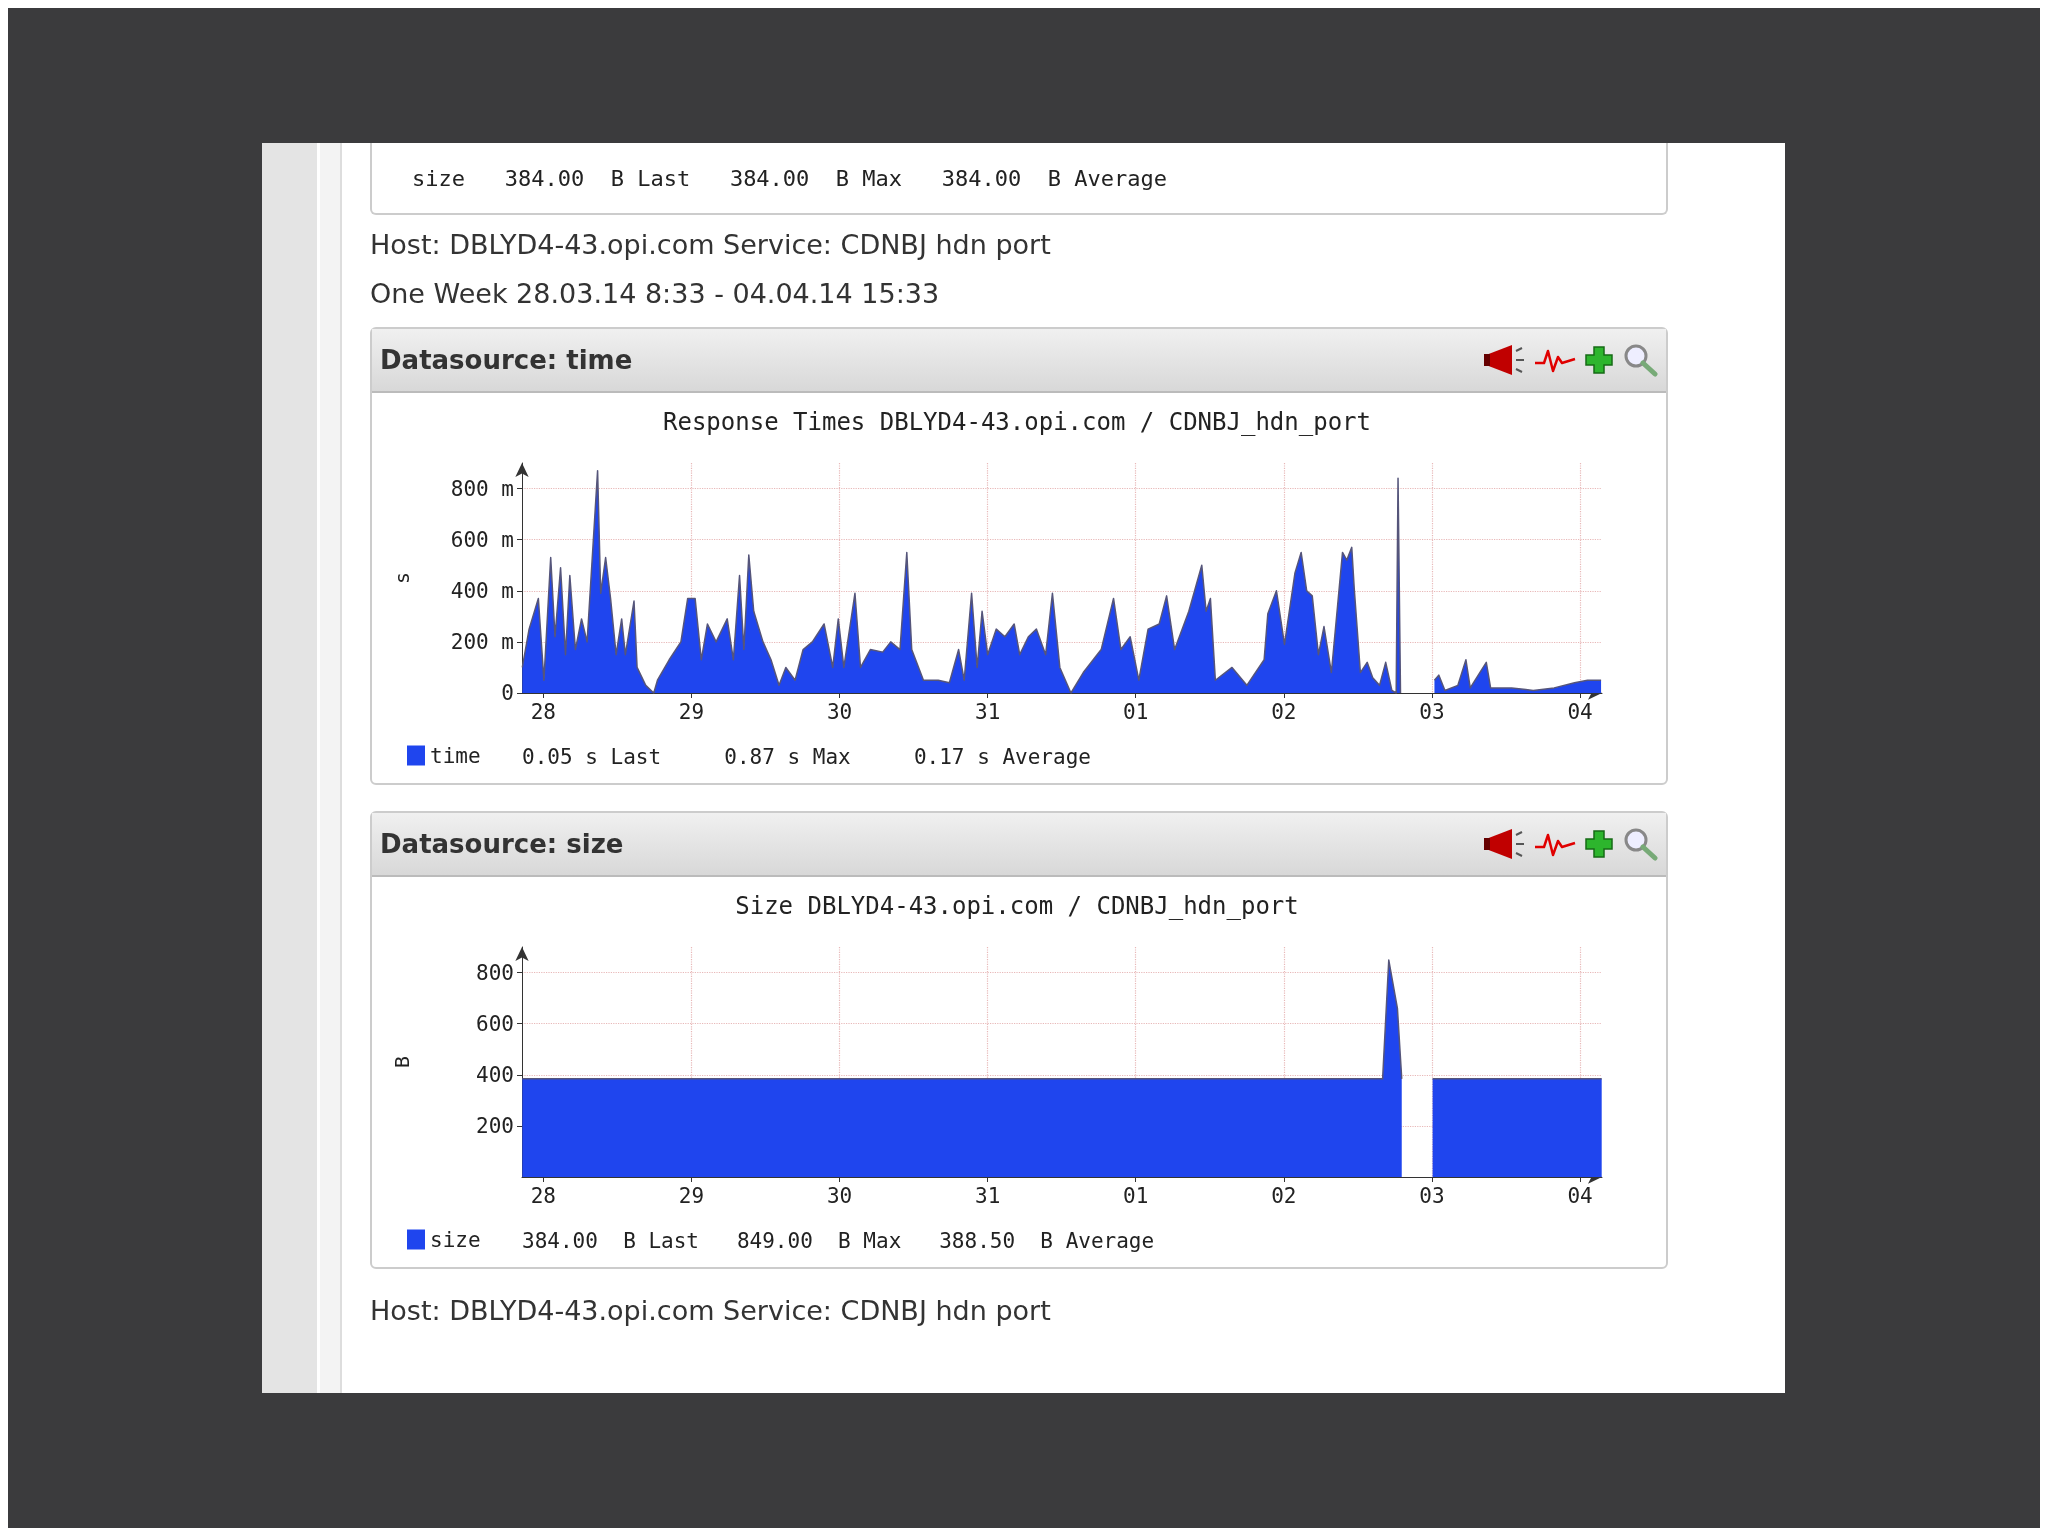 This screenshot has width=2048, height=1536. What do you see at coordinates (1019, 179) in the screenshot?
I see `text: size 384.00 B Last 384.00 B Max 384.00 B Average` at bounding box center [1019, 179].